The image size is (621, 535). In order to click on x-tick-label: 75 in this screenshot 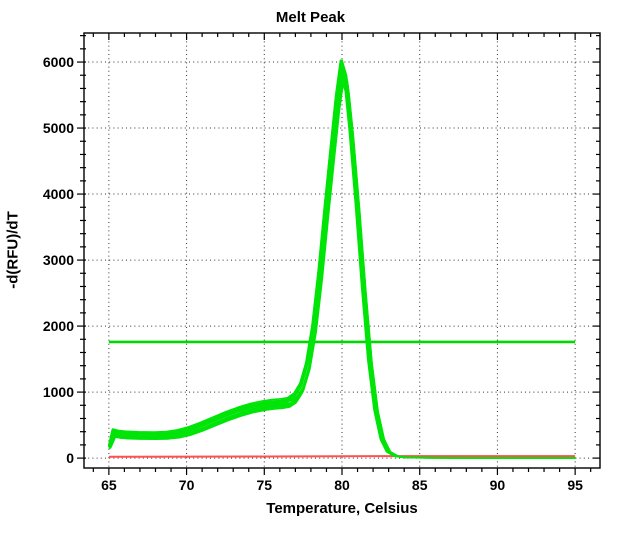, I will do `click(265, 485)`.